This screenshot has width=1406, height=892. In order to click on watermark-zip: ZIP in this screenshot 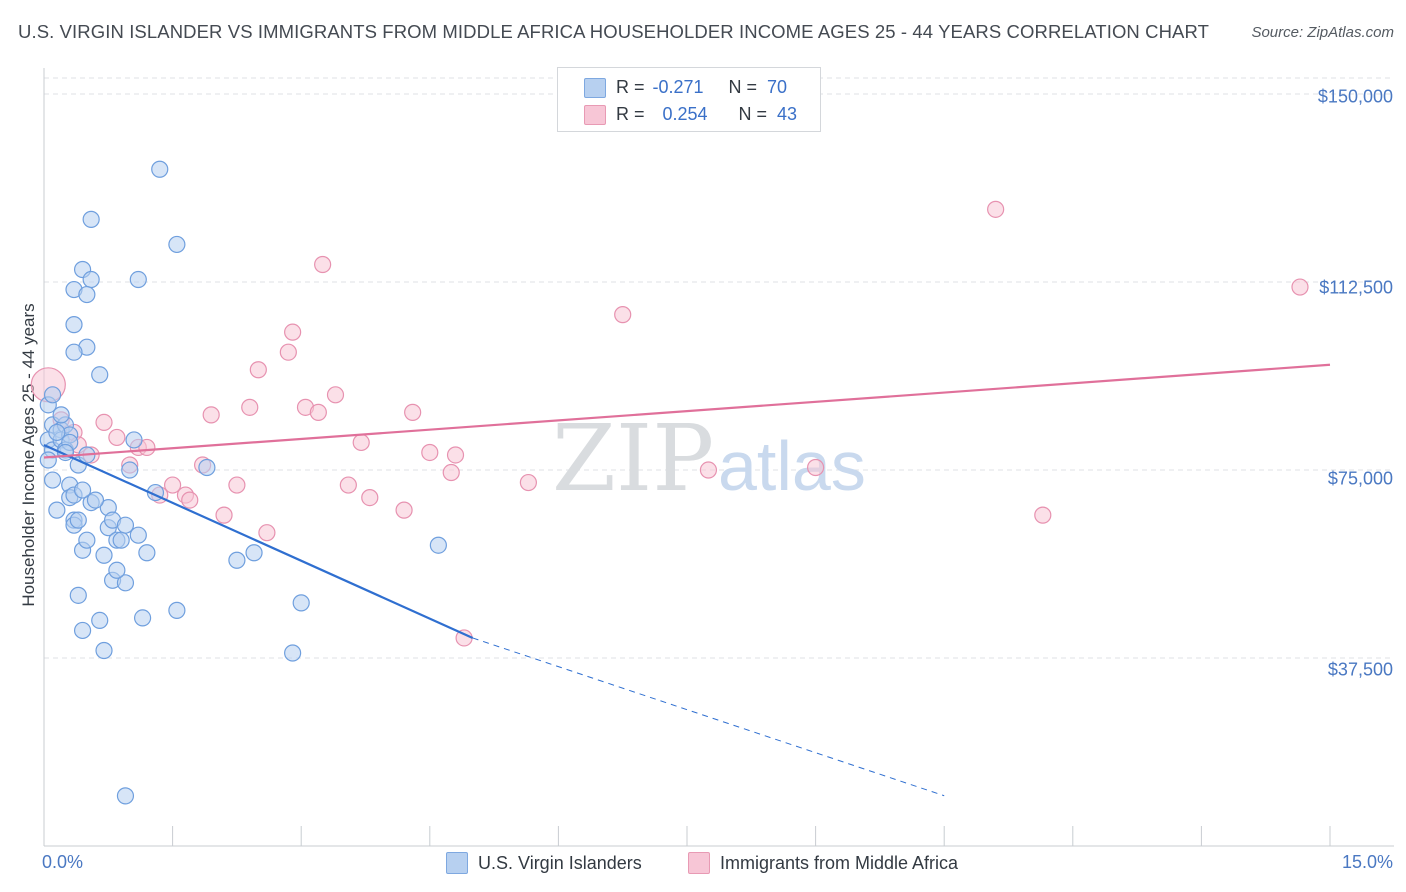, I will do `click(633, 458)`.